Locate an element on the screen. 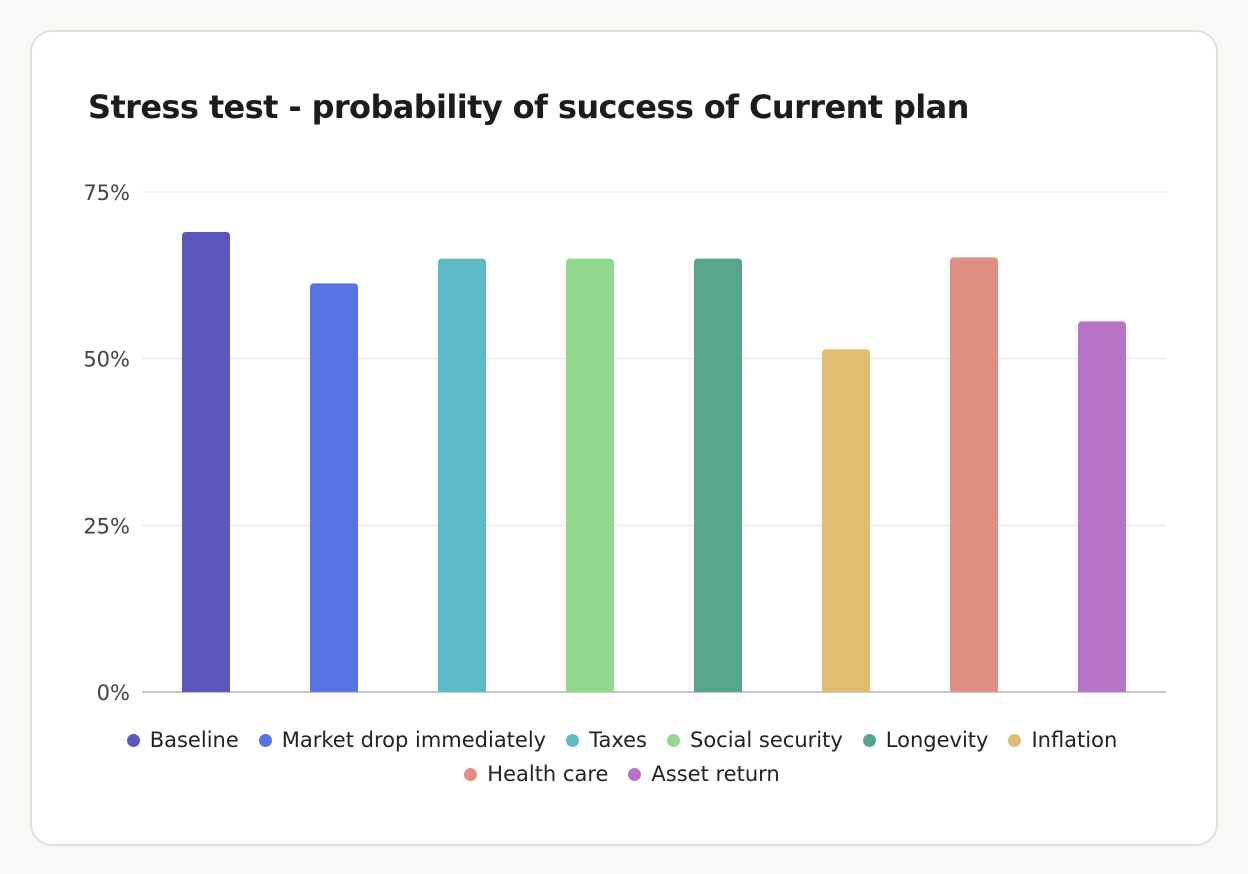 This screenshot has width=1248, height=874. bar-market-drop-immediately is located at coordinates (334, 487).